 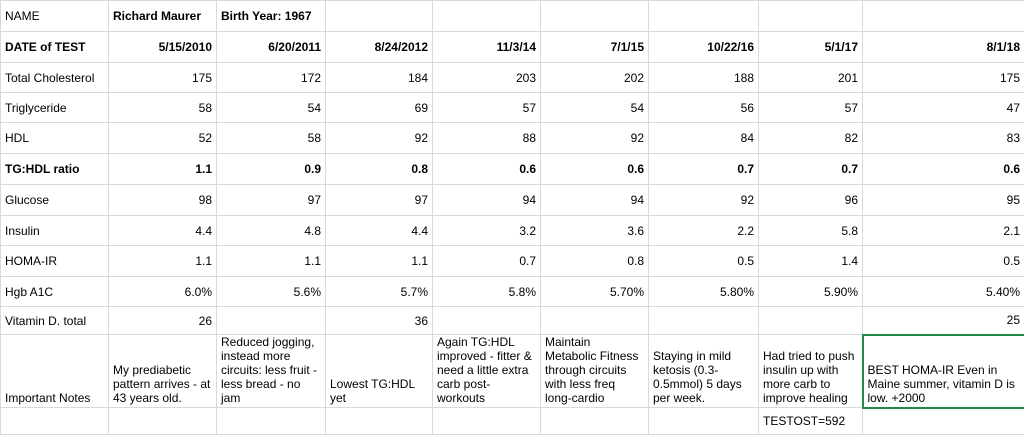 What do you see at coordinates (811, 78) in the screenshot?
I see `value-cell: 201` at bounding box center [811, 78].